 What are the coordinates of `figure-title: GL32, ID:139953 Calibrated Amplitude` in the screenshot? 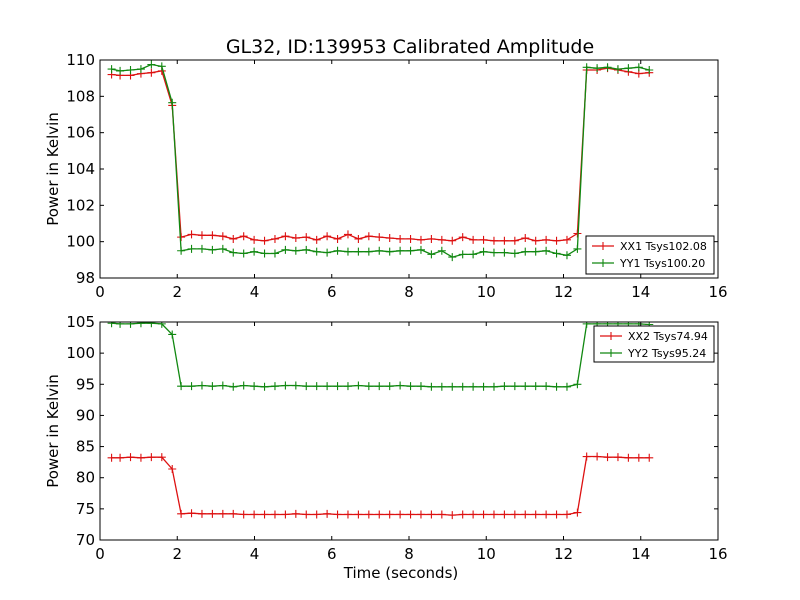 It's located at (410, 47).